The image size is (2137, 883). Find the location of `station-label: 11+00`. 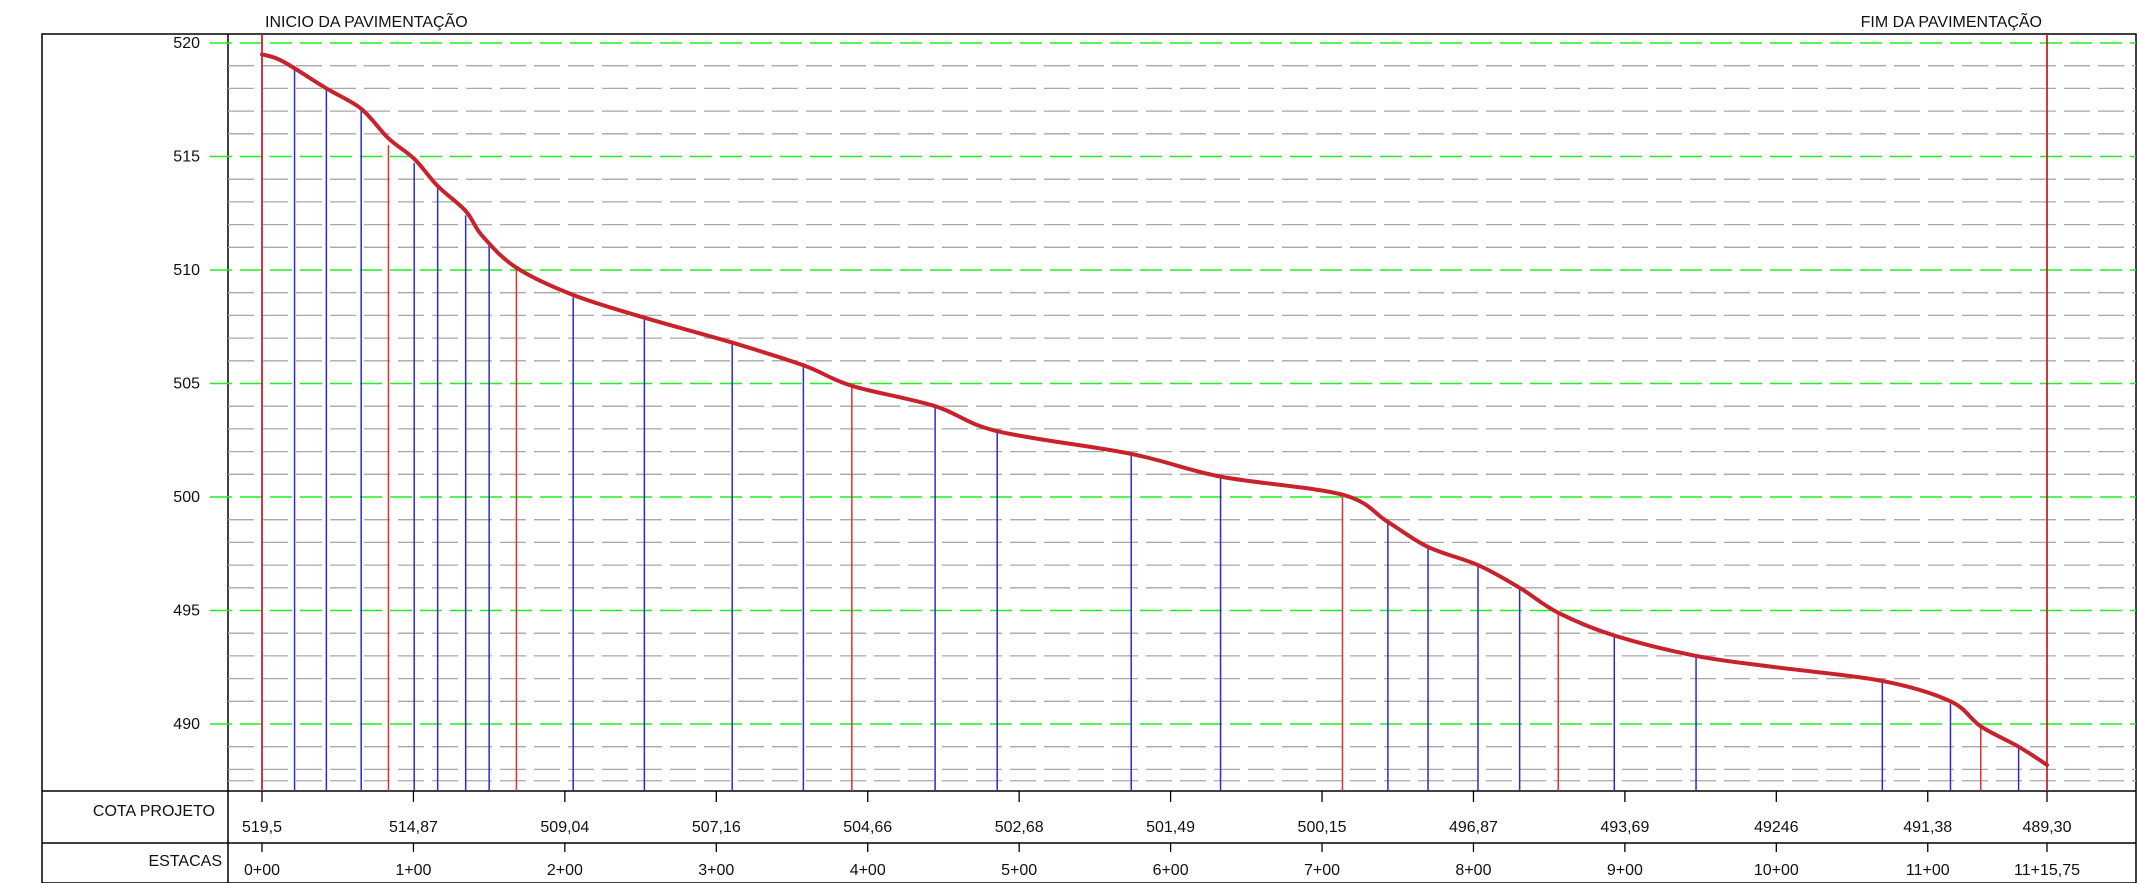

station-label: 11+00 is located at coordinates (1928, 870).